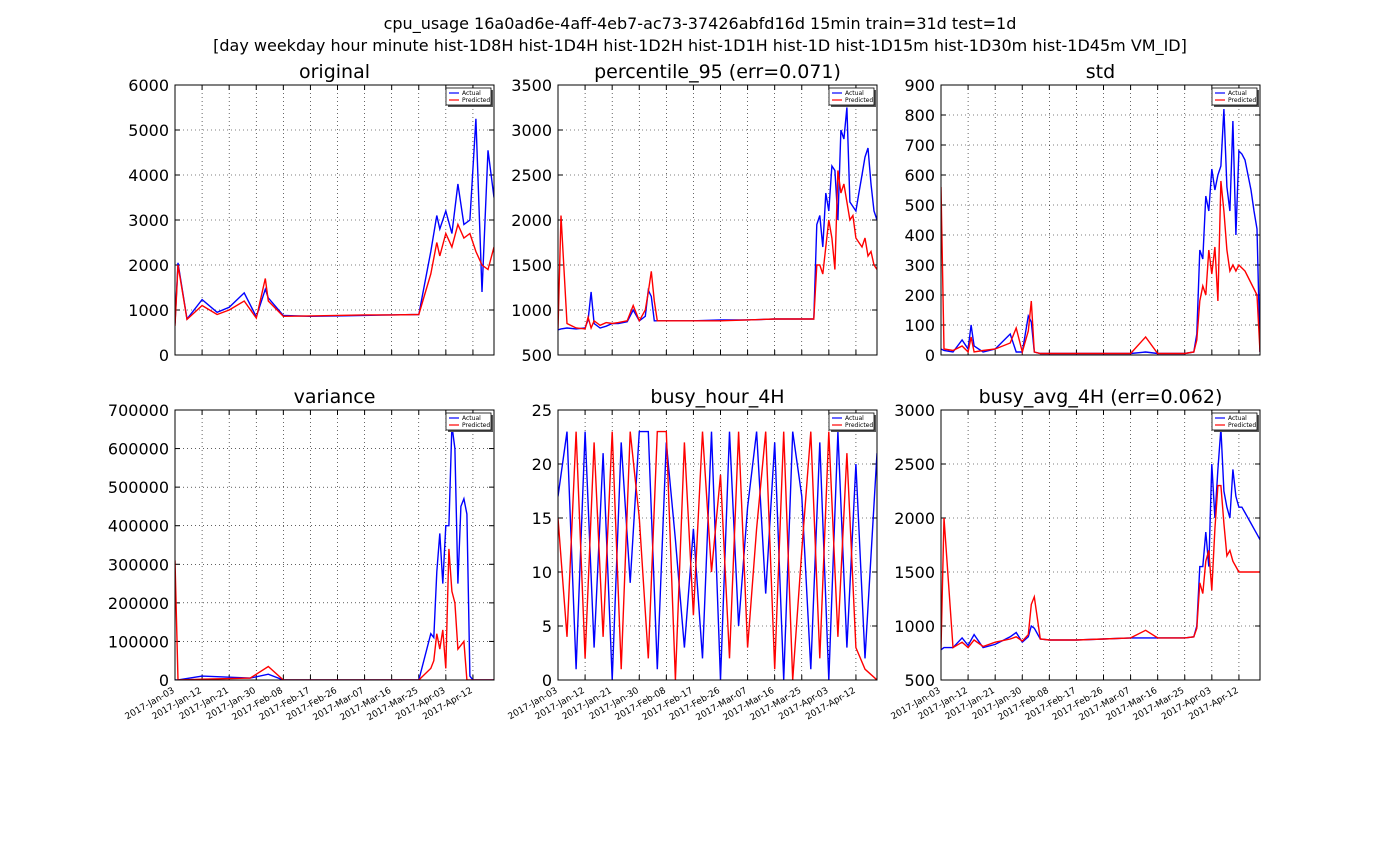  What do you see at coordinates (1100, 72) in the screenshot?
I see `subplot-title: std` at bounding box center [1100, 72].